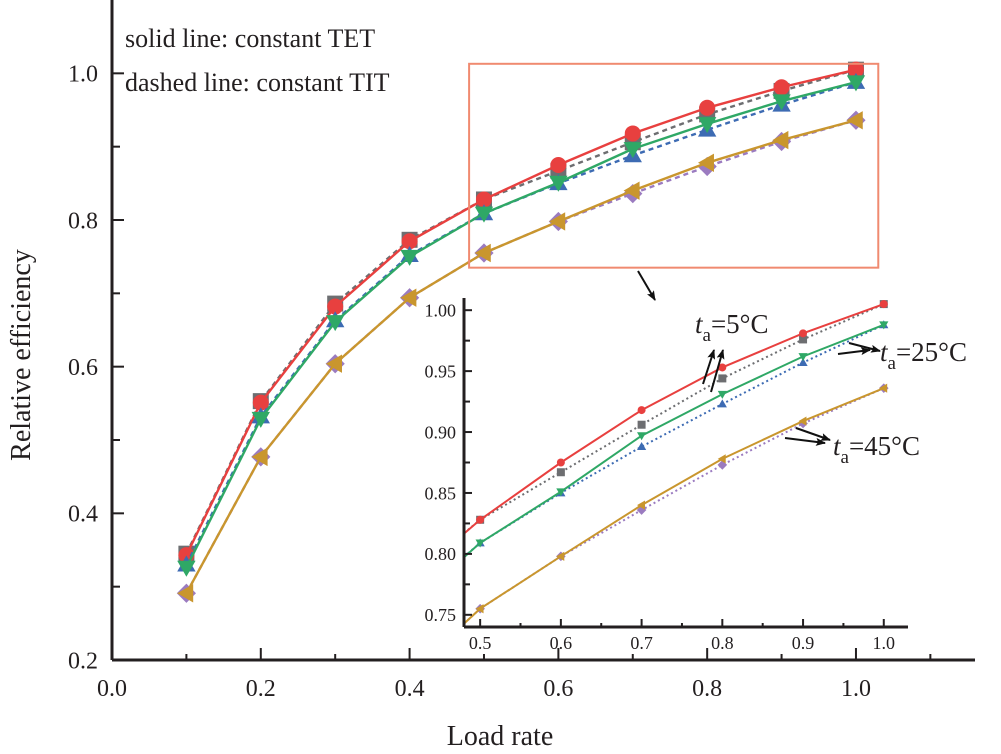 This screenshot has height=754, width=1001. What do you see at coordinates (410, 689) in the screenshot?
I see `x-tick-label: 0.4` at bounding box center [410, 689].